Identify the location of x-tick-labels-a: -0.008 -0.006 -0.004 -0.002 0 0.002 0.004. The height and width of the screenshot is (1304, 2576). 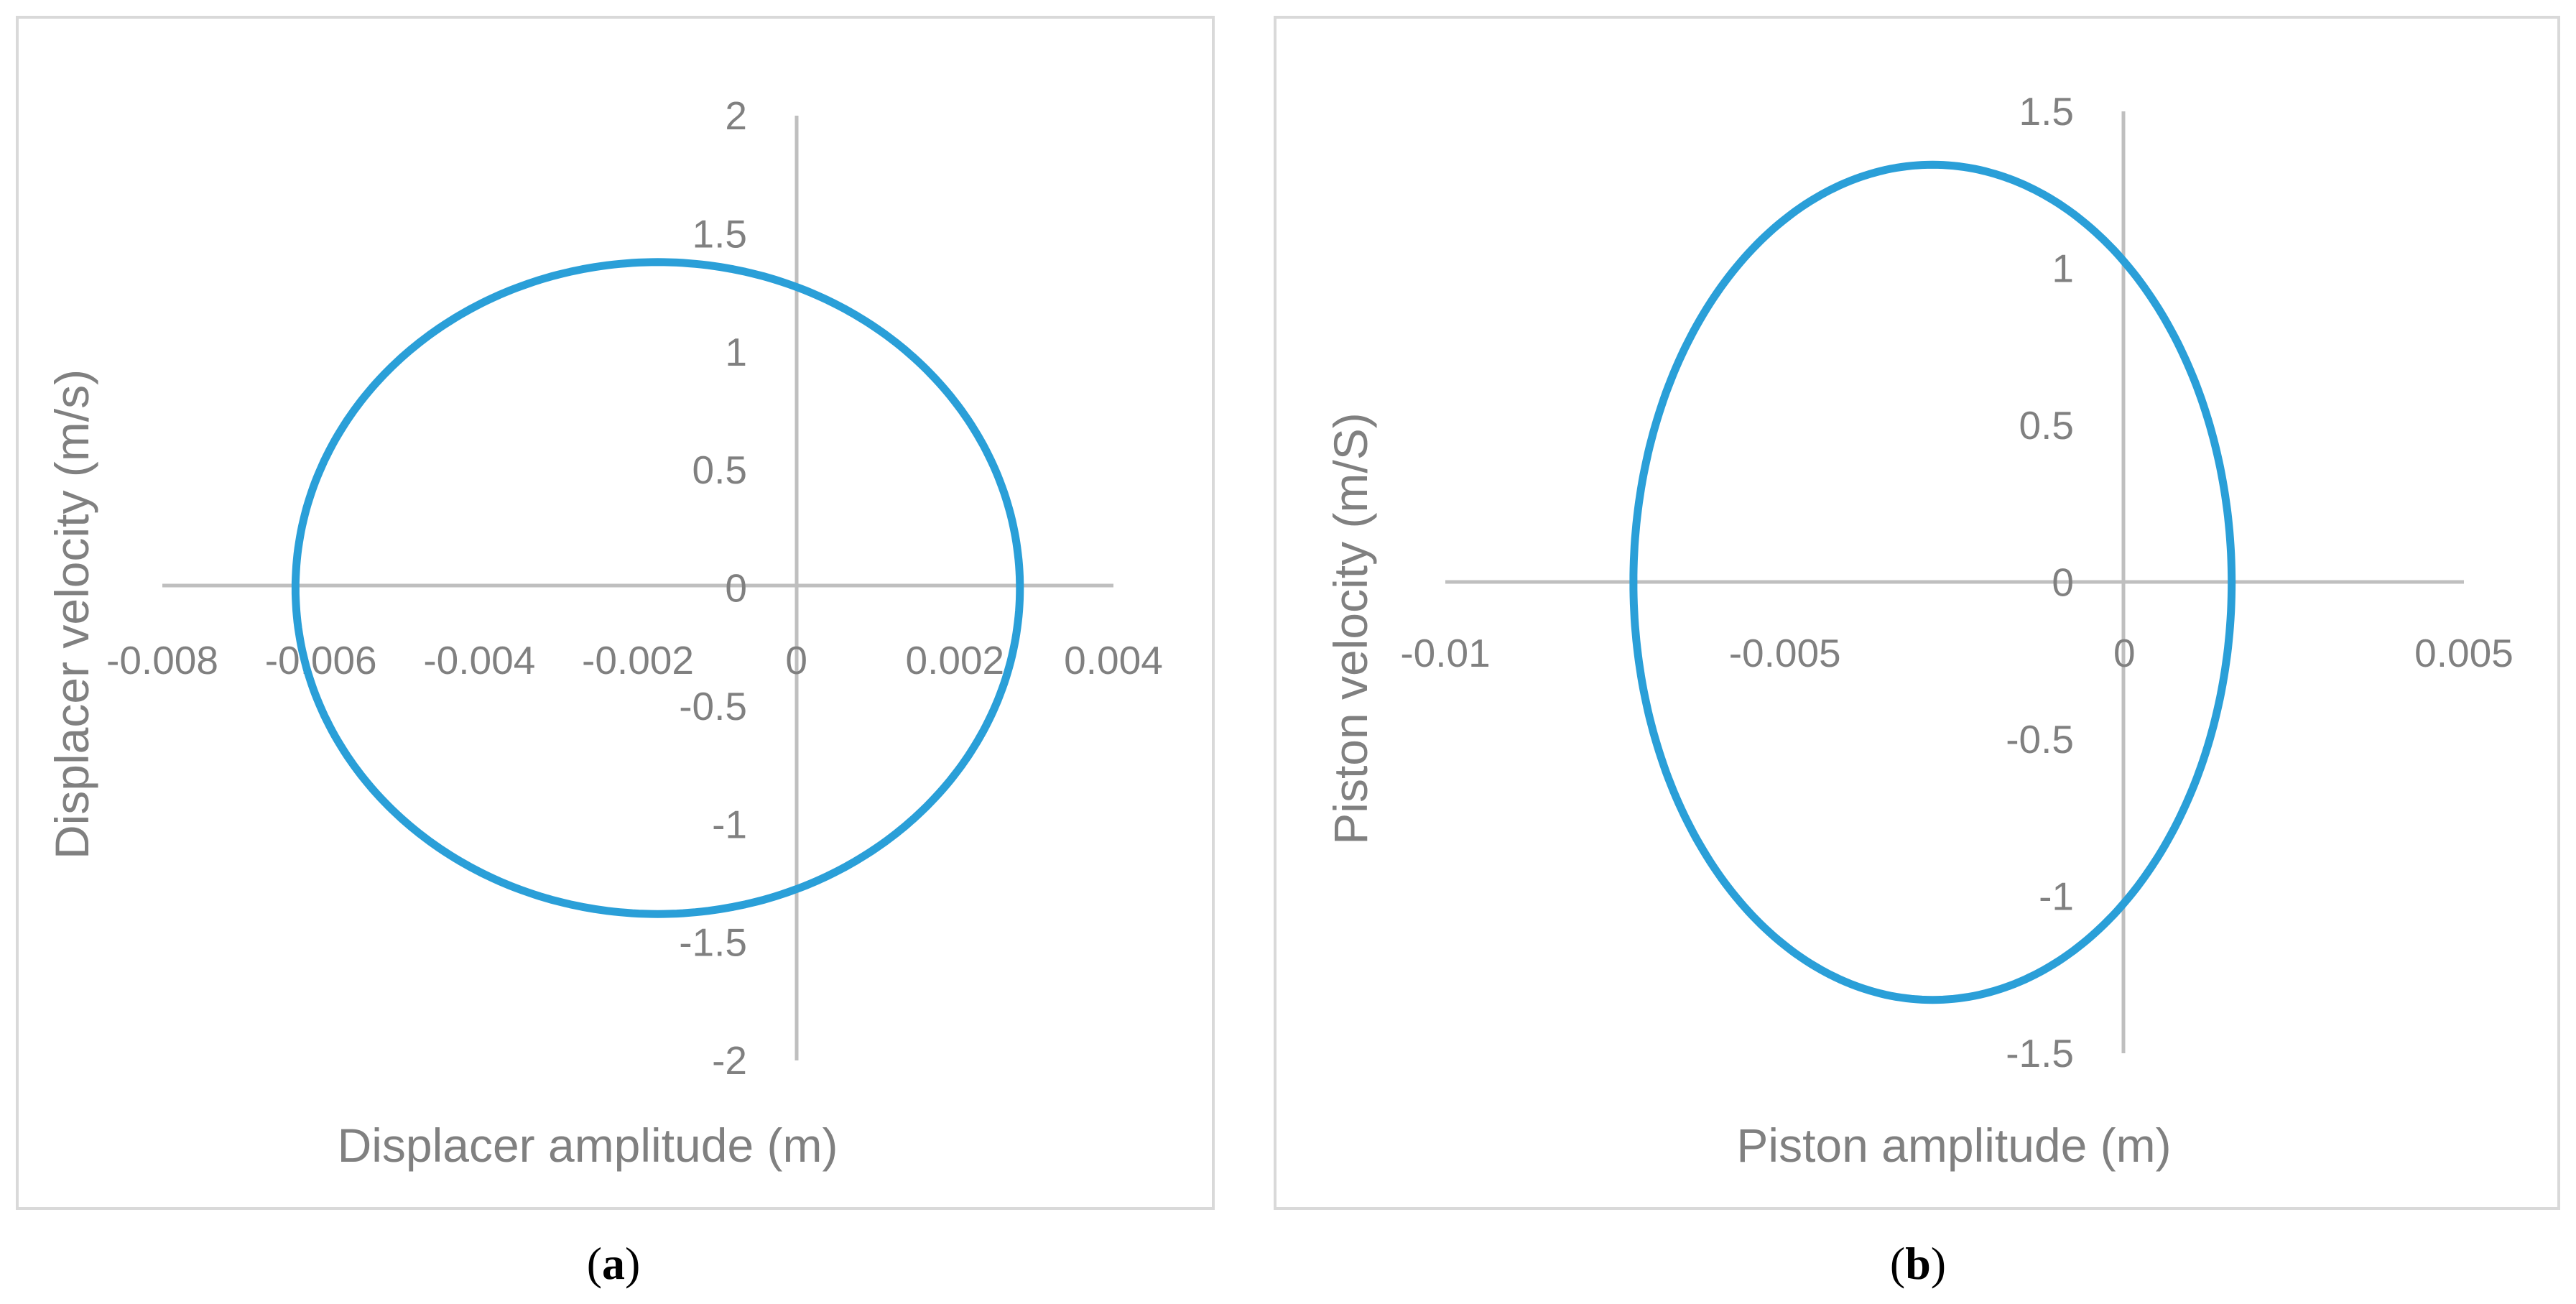
(634, 660).